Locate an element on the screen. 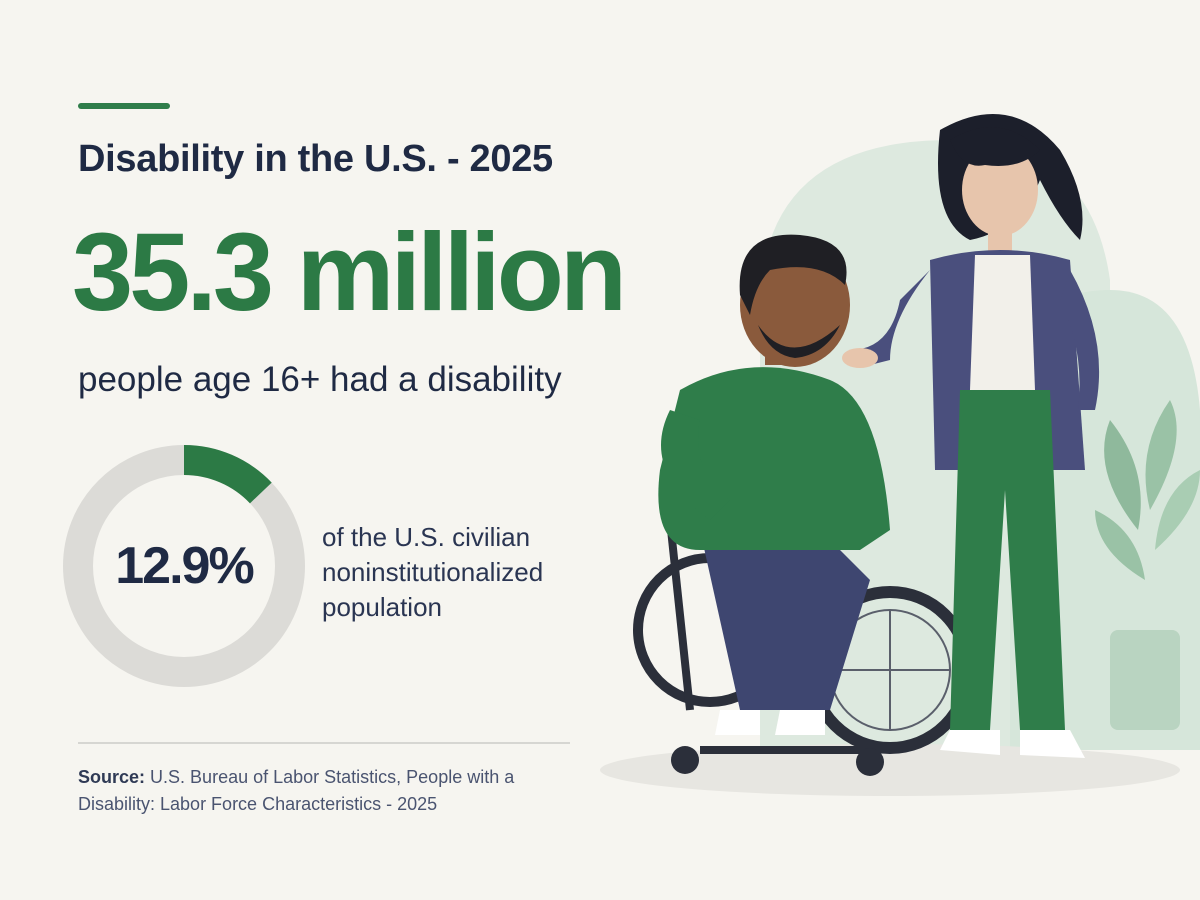 Image resolution: width=1200 pixels, height=900 pixels. donut-progress-arc is located at coordinates (184, 566).